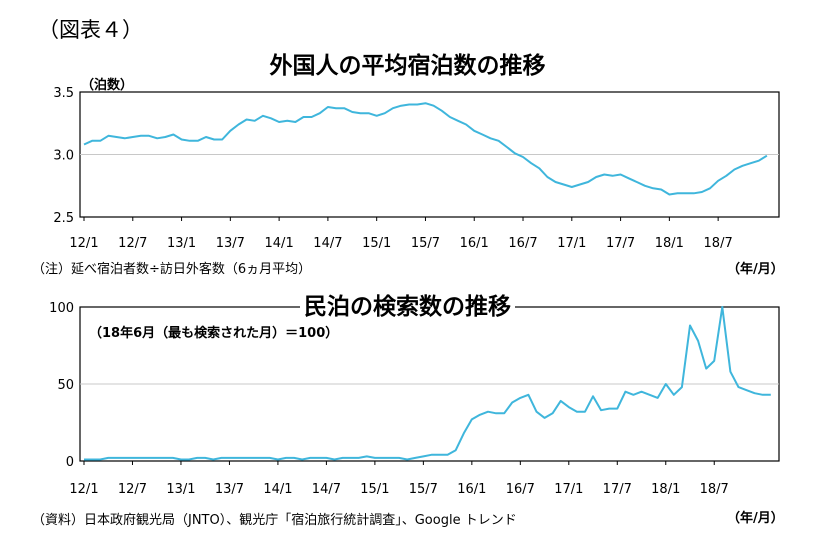 The height and width of the screenshot is (551, 815). What do you see at coordinates (755, 269) in the screenshot?
I see `chart1-x-unit-label: （年/月）` at bounding box center [755, 269].